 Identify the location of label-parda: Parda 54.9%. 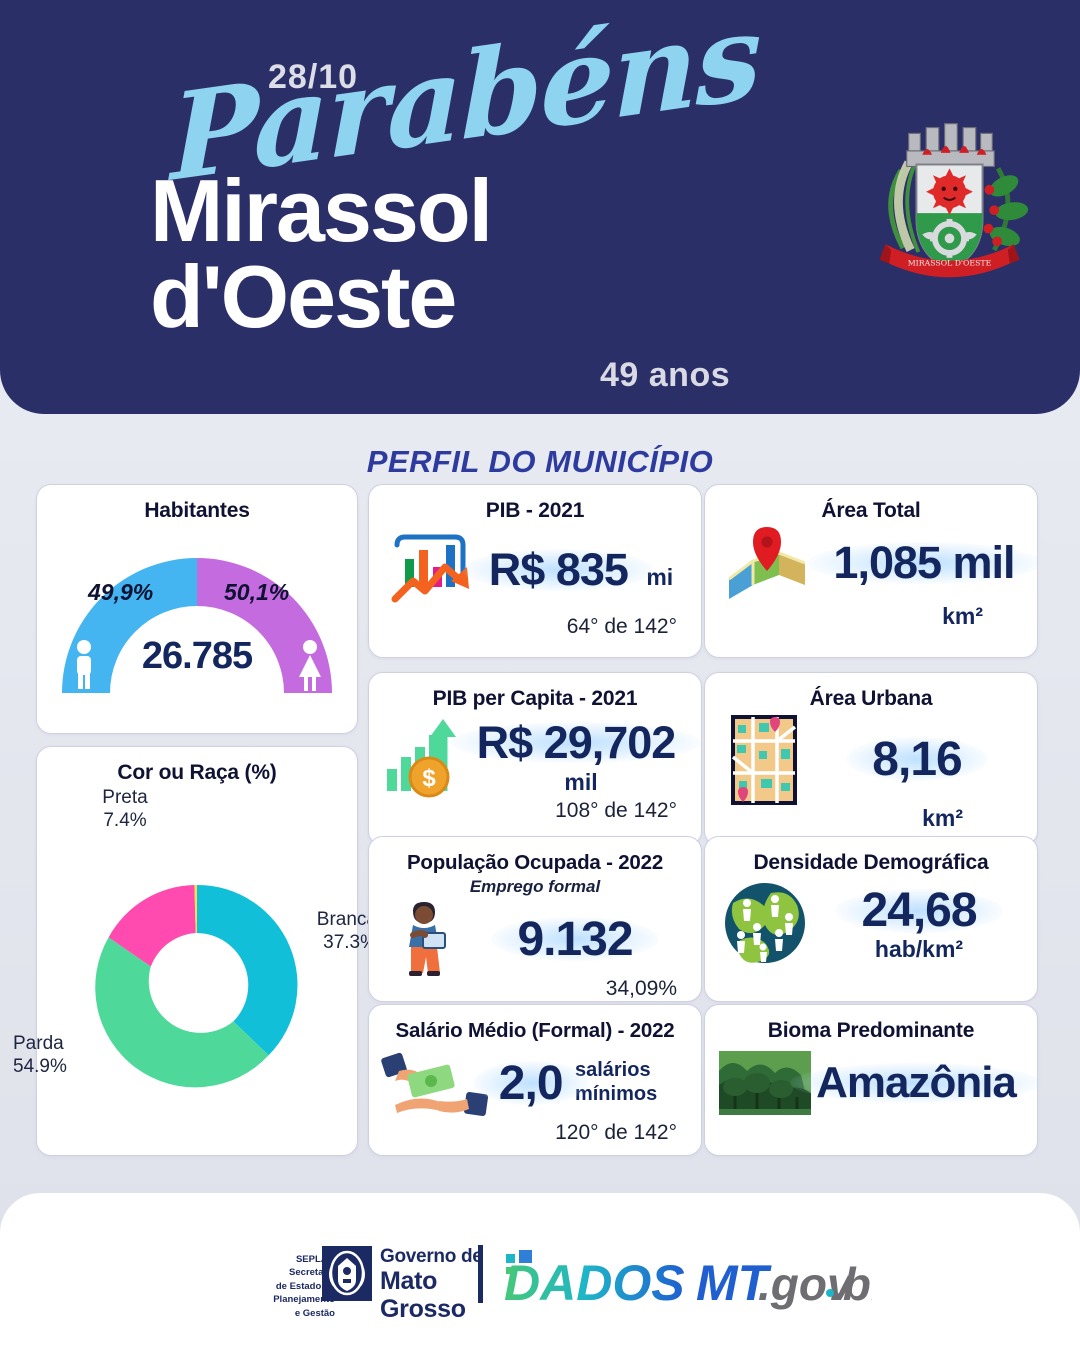
(63, 1056).